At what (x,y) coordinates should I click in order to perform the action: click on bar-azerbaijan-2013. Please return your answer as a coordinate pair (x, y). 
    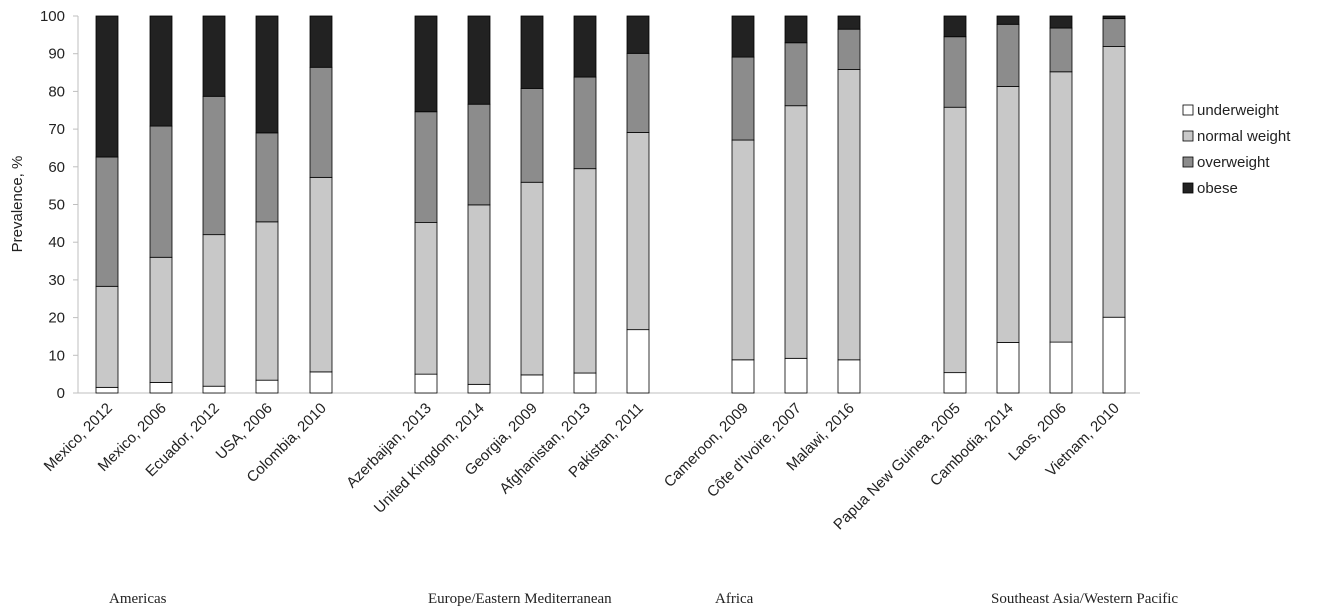
    Looking at the image, I should click on (426, 204).